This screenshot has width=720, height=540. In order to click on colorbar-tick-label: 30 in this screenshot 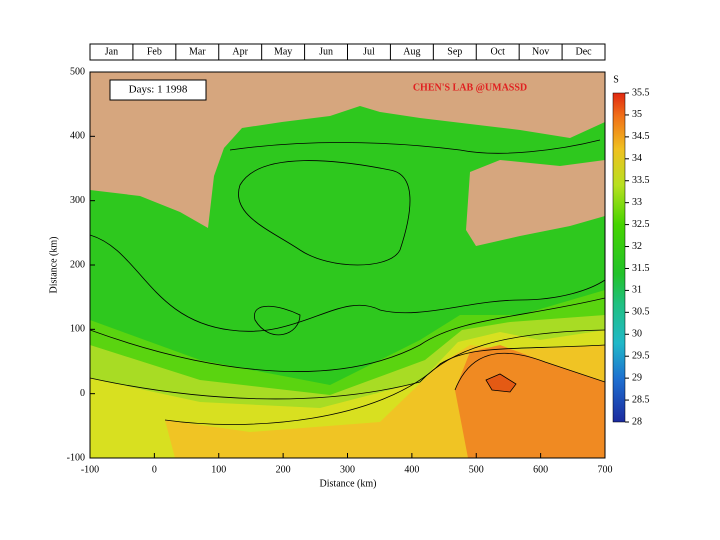, I will do `click(637, 334)`.